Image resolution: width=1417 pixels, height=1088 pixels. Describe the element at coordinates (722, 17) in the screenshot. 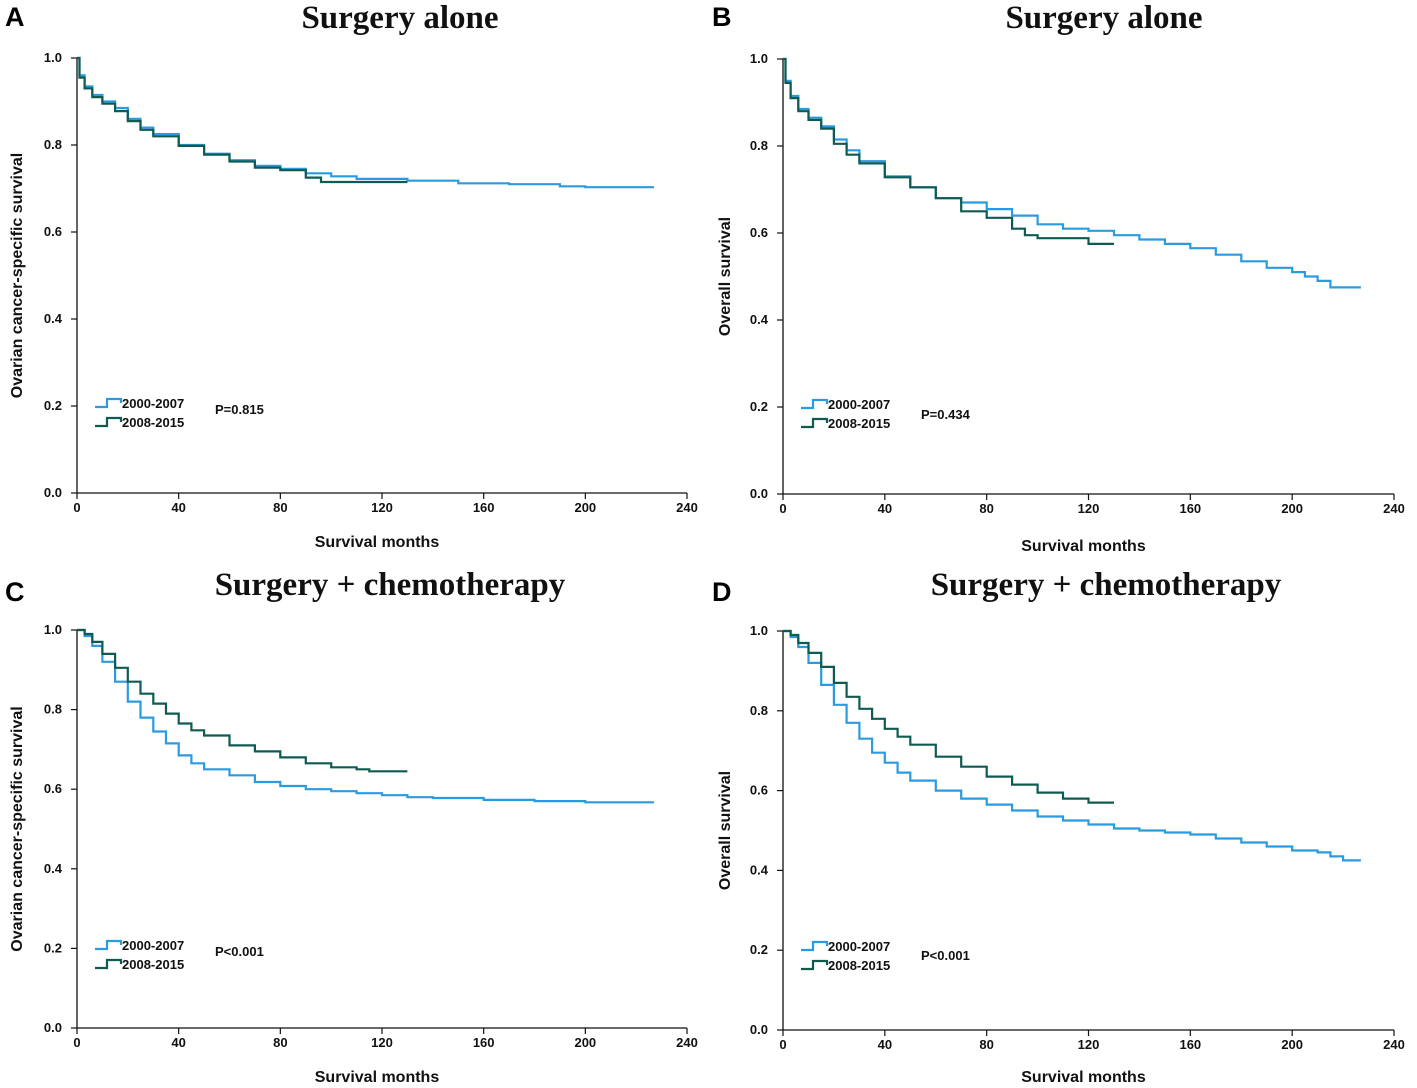

I see `panel-letter: B` at that location.